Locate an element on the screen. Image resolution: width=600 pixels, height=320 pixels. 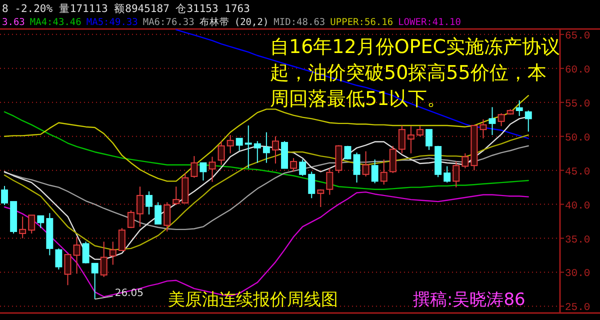
y-tick-label: 45.0 is located at coordinates (577, 172).